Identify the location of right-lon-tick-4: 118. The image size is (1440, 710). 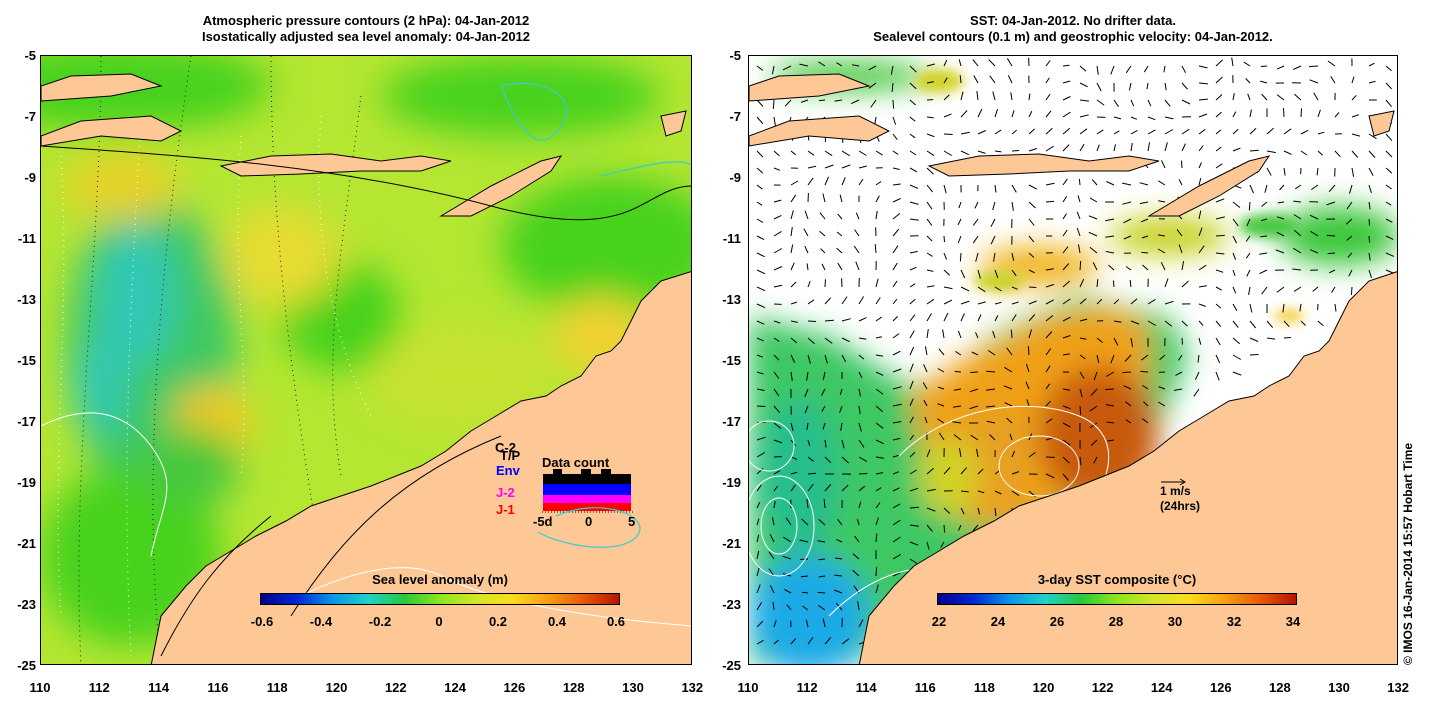
(984, 687).